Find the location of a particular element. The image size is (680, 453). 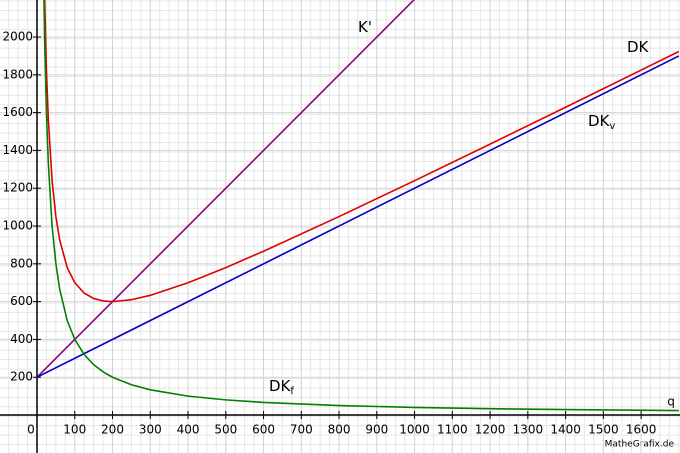

x-tick-label: 400 is located at coordinates (188, 430).